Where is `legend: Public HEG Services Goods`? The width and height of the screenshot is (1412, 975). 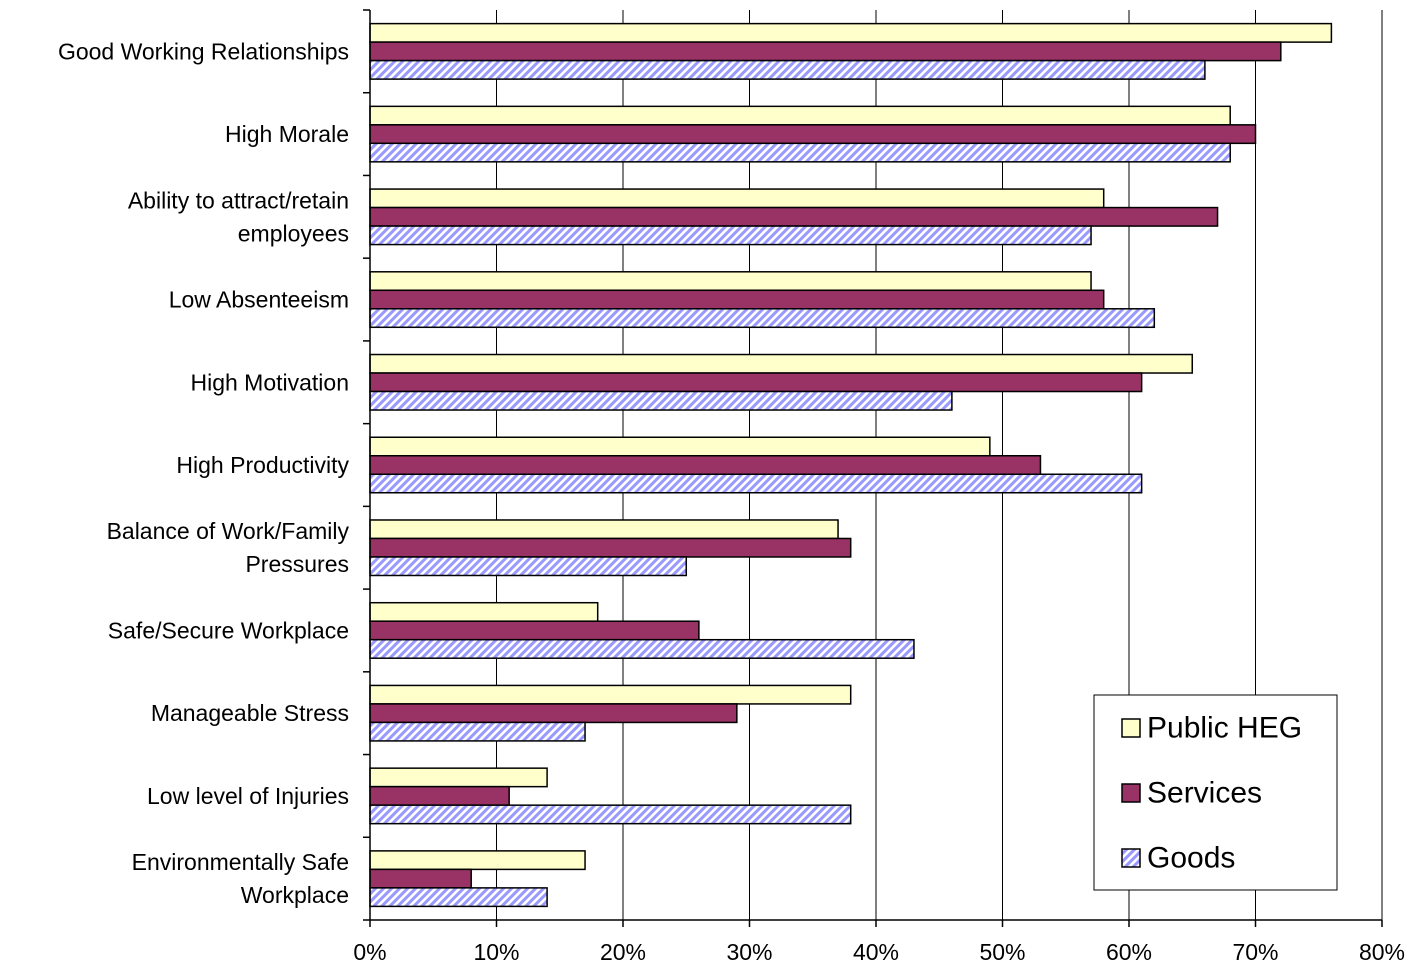
legend: Public HEG Services Goods is located at coordinates (1215, 792).